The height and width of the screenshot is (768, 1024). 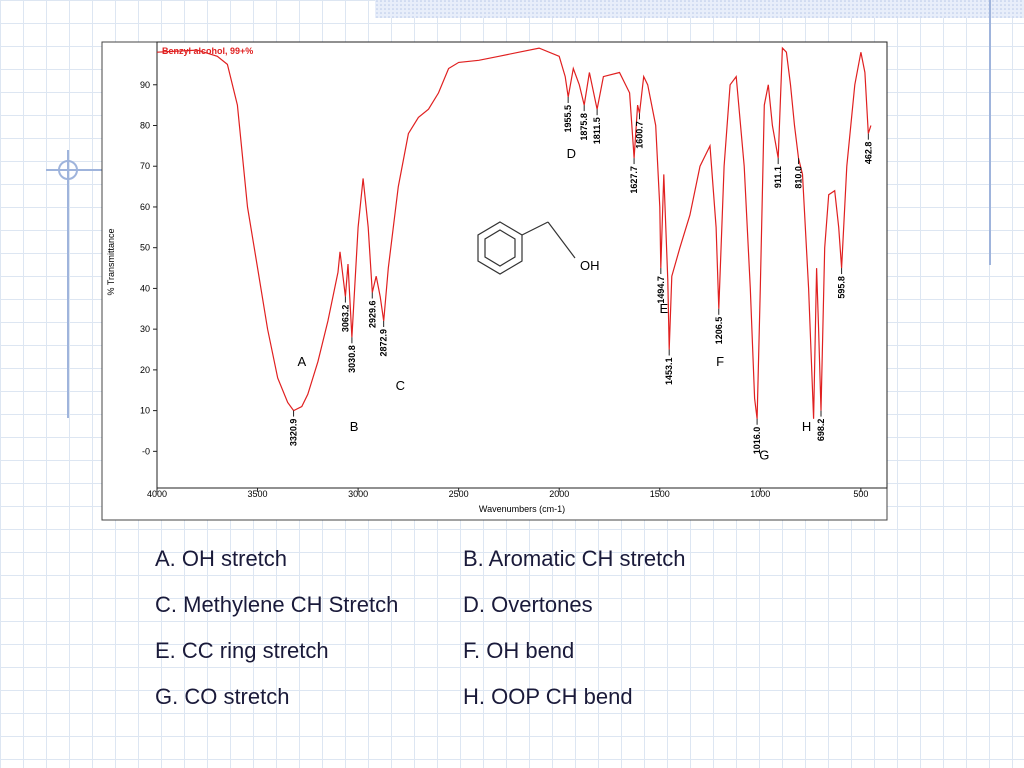 What do you see at coordinates (145, 125) in the screenshot?
I see `y-tick-label: 80` at bounding box center [145, 125].